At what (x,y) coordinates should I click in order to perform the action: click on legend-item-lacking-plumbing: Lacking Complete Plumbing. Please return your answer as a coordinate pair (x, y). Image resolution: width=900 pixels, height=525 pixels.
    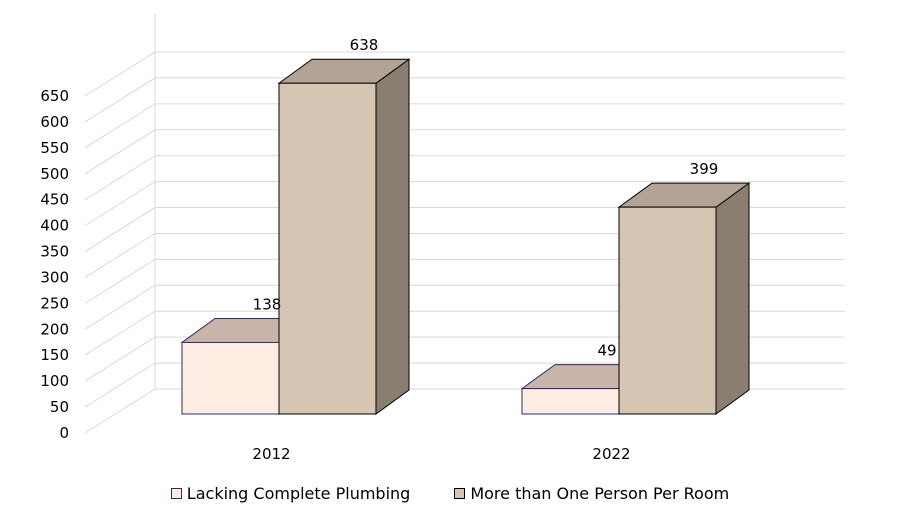
    Looking at the image, I should click on (290, 493).